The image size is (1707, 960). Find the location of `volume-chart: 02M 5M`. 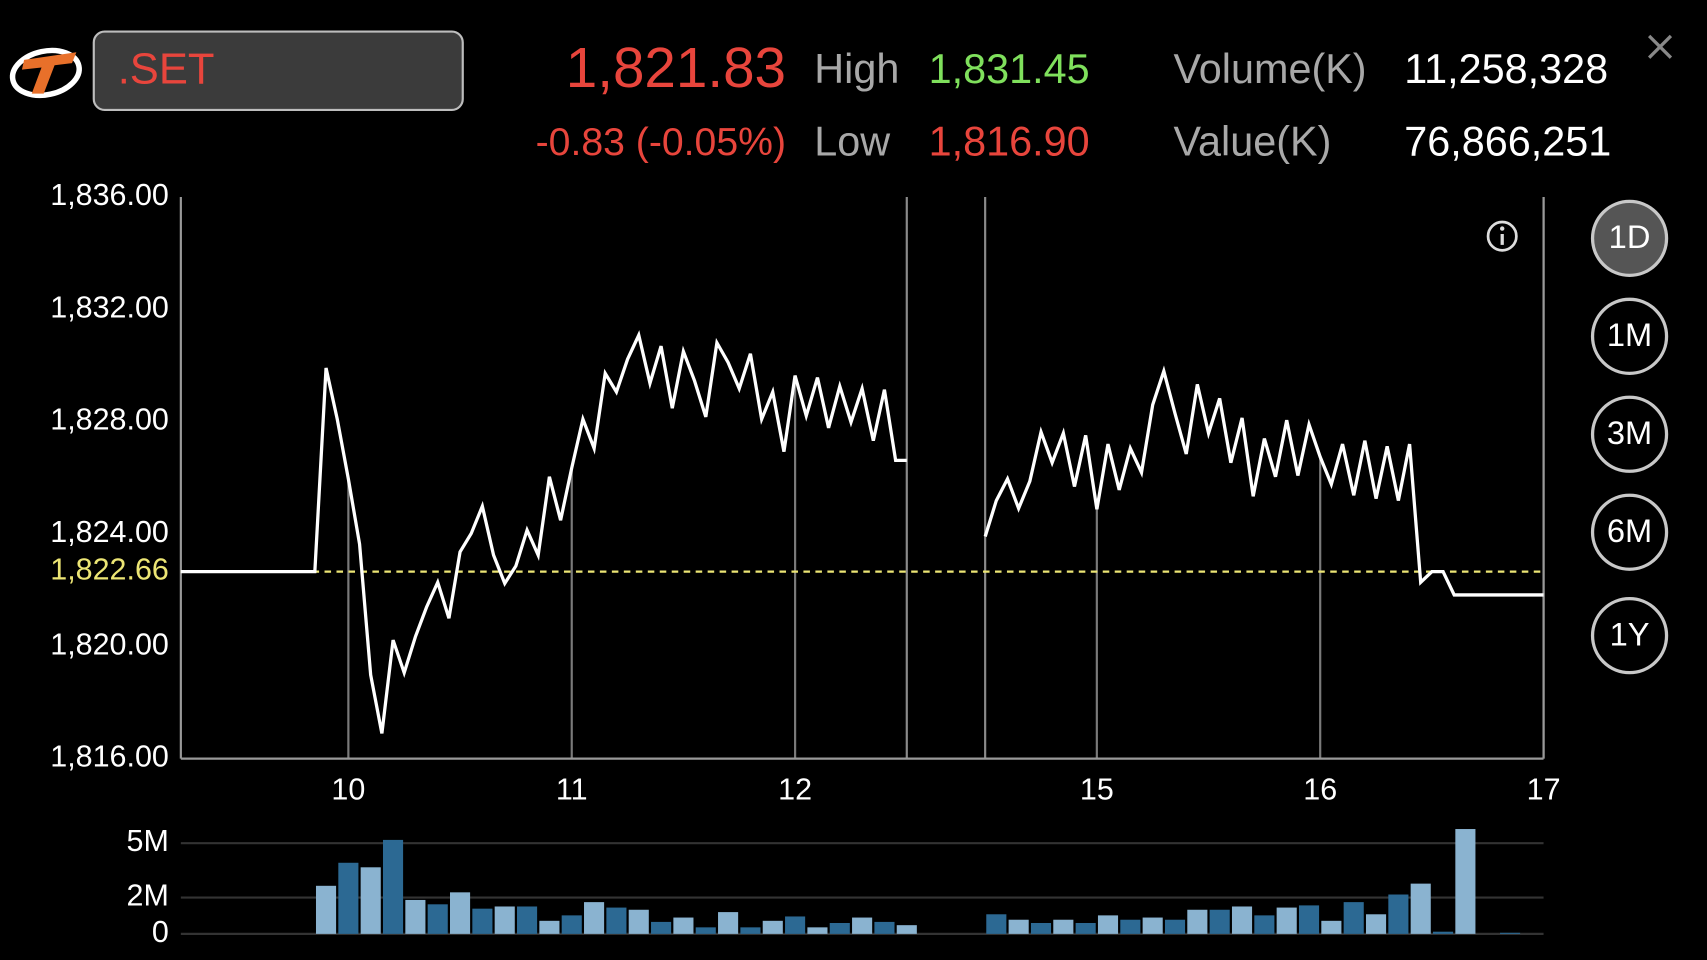

volume-chart: 02M 5M is located at coordinates (835, 886).